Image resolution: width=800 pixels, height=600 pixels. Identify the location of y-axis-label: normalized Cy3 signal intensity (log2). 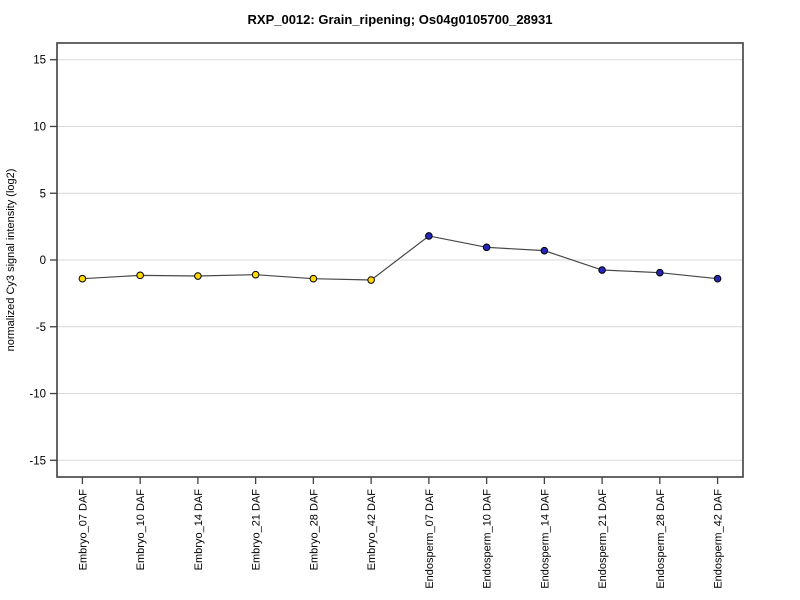
(11, 260).